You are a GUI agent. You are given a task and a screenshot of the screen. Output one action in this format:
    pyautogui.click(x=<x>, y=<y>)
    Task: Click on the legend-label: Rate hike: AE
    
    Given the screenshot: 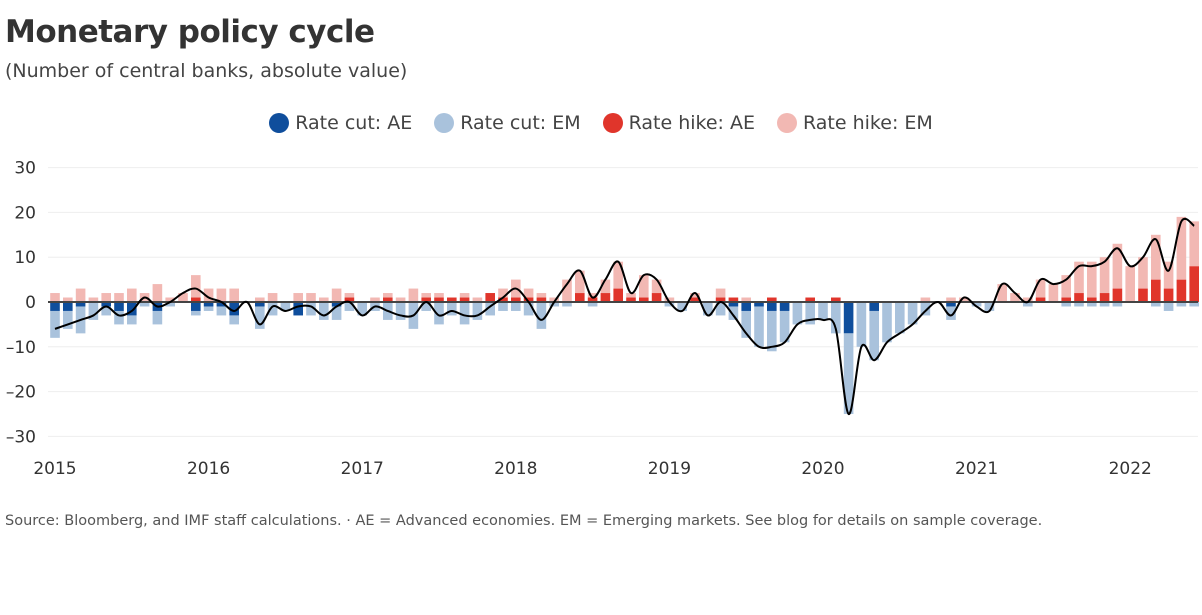 What is the action you would take?
    pyautogui.click(x=691, y=123)
    